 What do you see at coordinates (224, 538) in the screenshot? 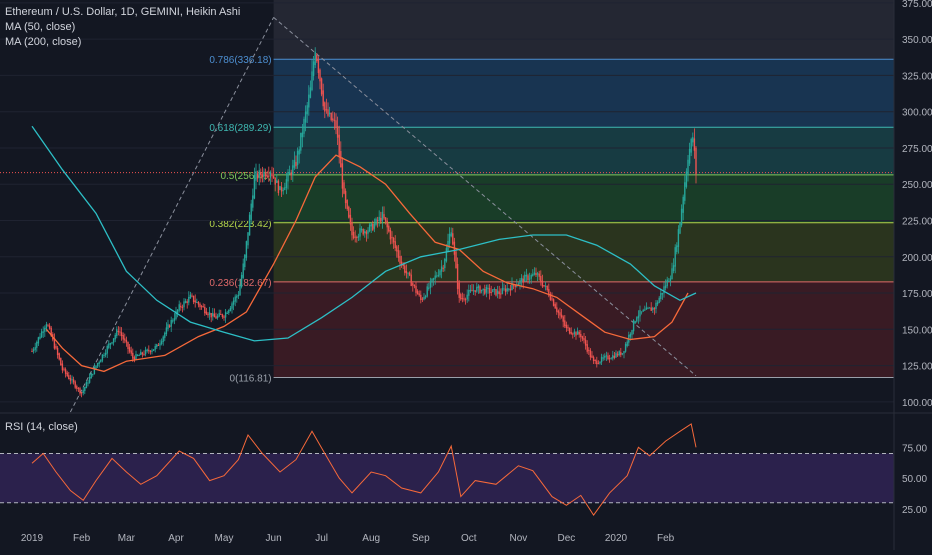
I see `time-axis-tick: May` at bounding box center [224, 538].